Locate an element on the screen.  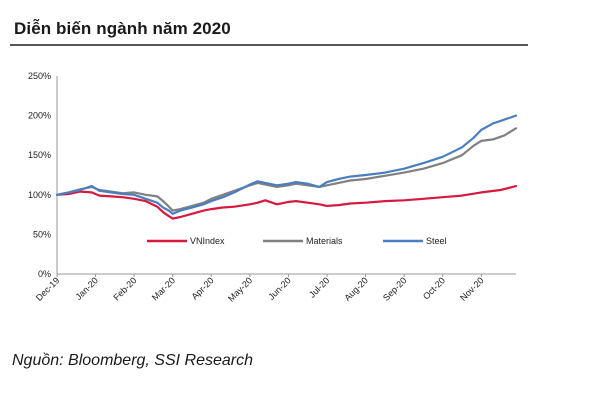
x-tick-label: May-20 is located at coordinates (240, 289).